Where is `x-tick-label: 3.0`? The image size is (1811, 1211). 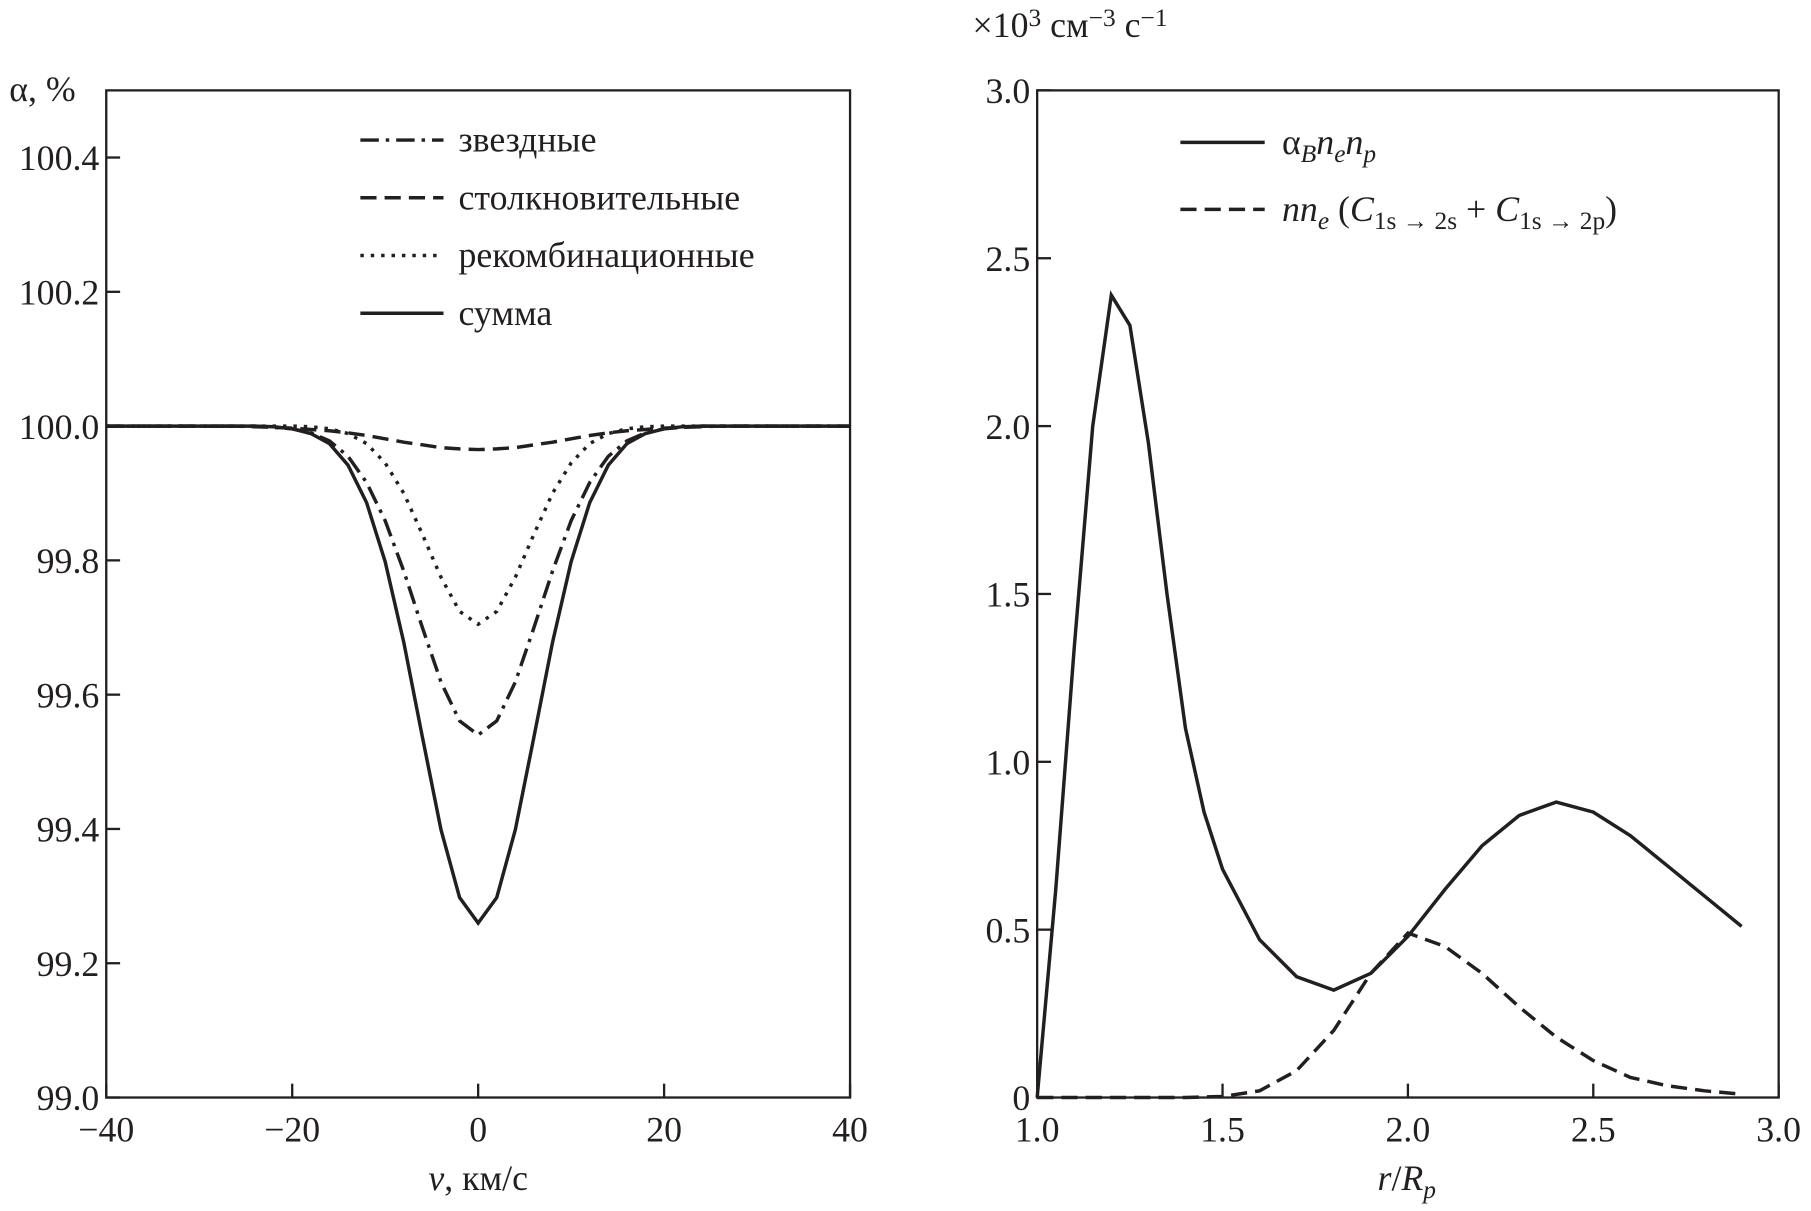
x-tick-label: 3.0 is located at coordinates (1778, 1129).